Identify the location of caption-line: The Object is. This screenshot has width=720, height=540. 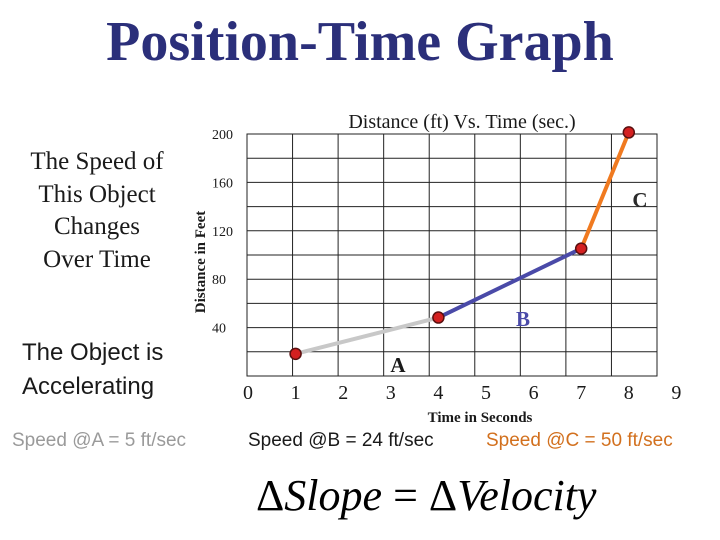
(93, 352).